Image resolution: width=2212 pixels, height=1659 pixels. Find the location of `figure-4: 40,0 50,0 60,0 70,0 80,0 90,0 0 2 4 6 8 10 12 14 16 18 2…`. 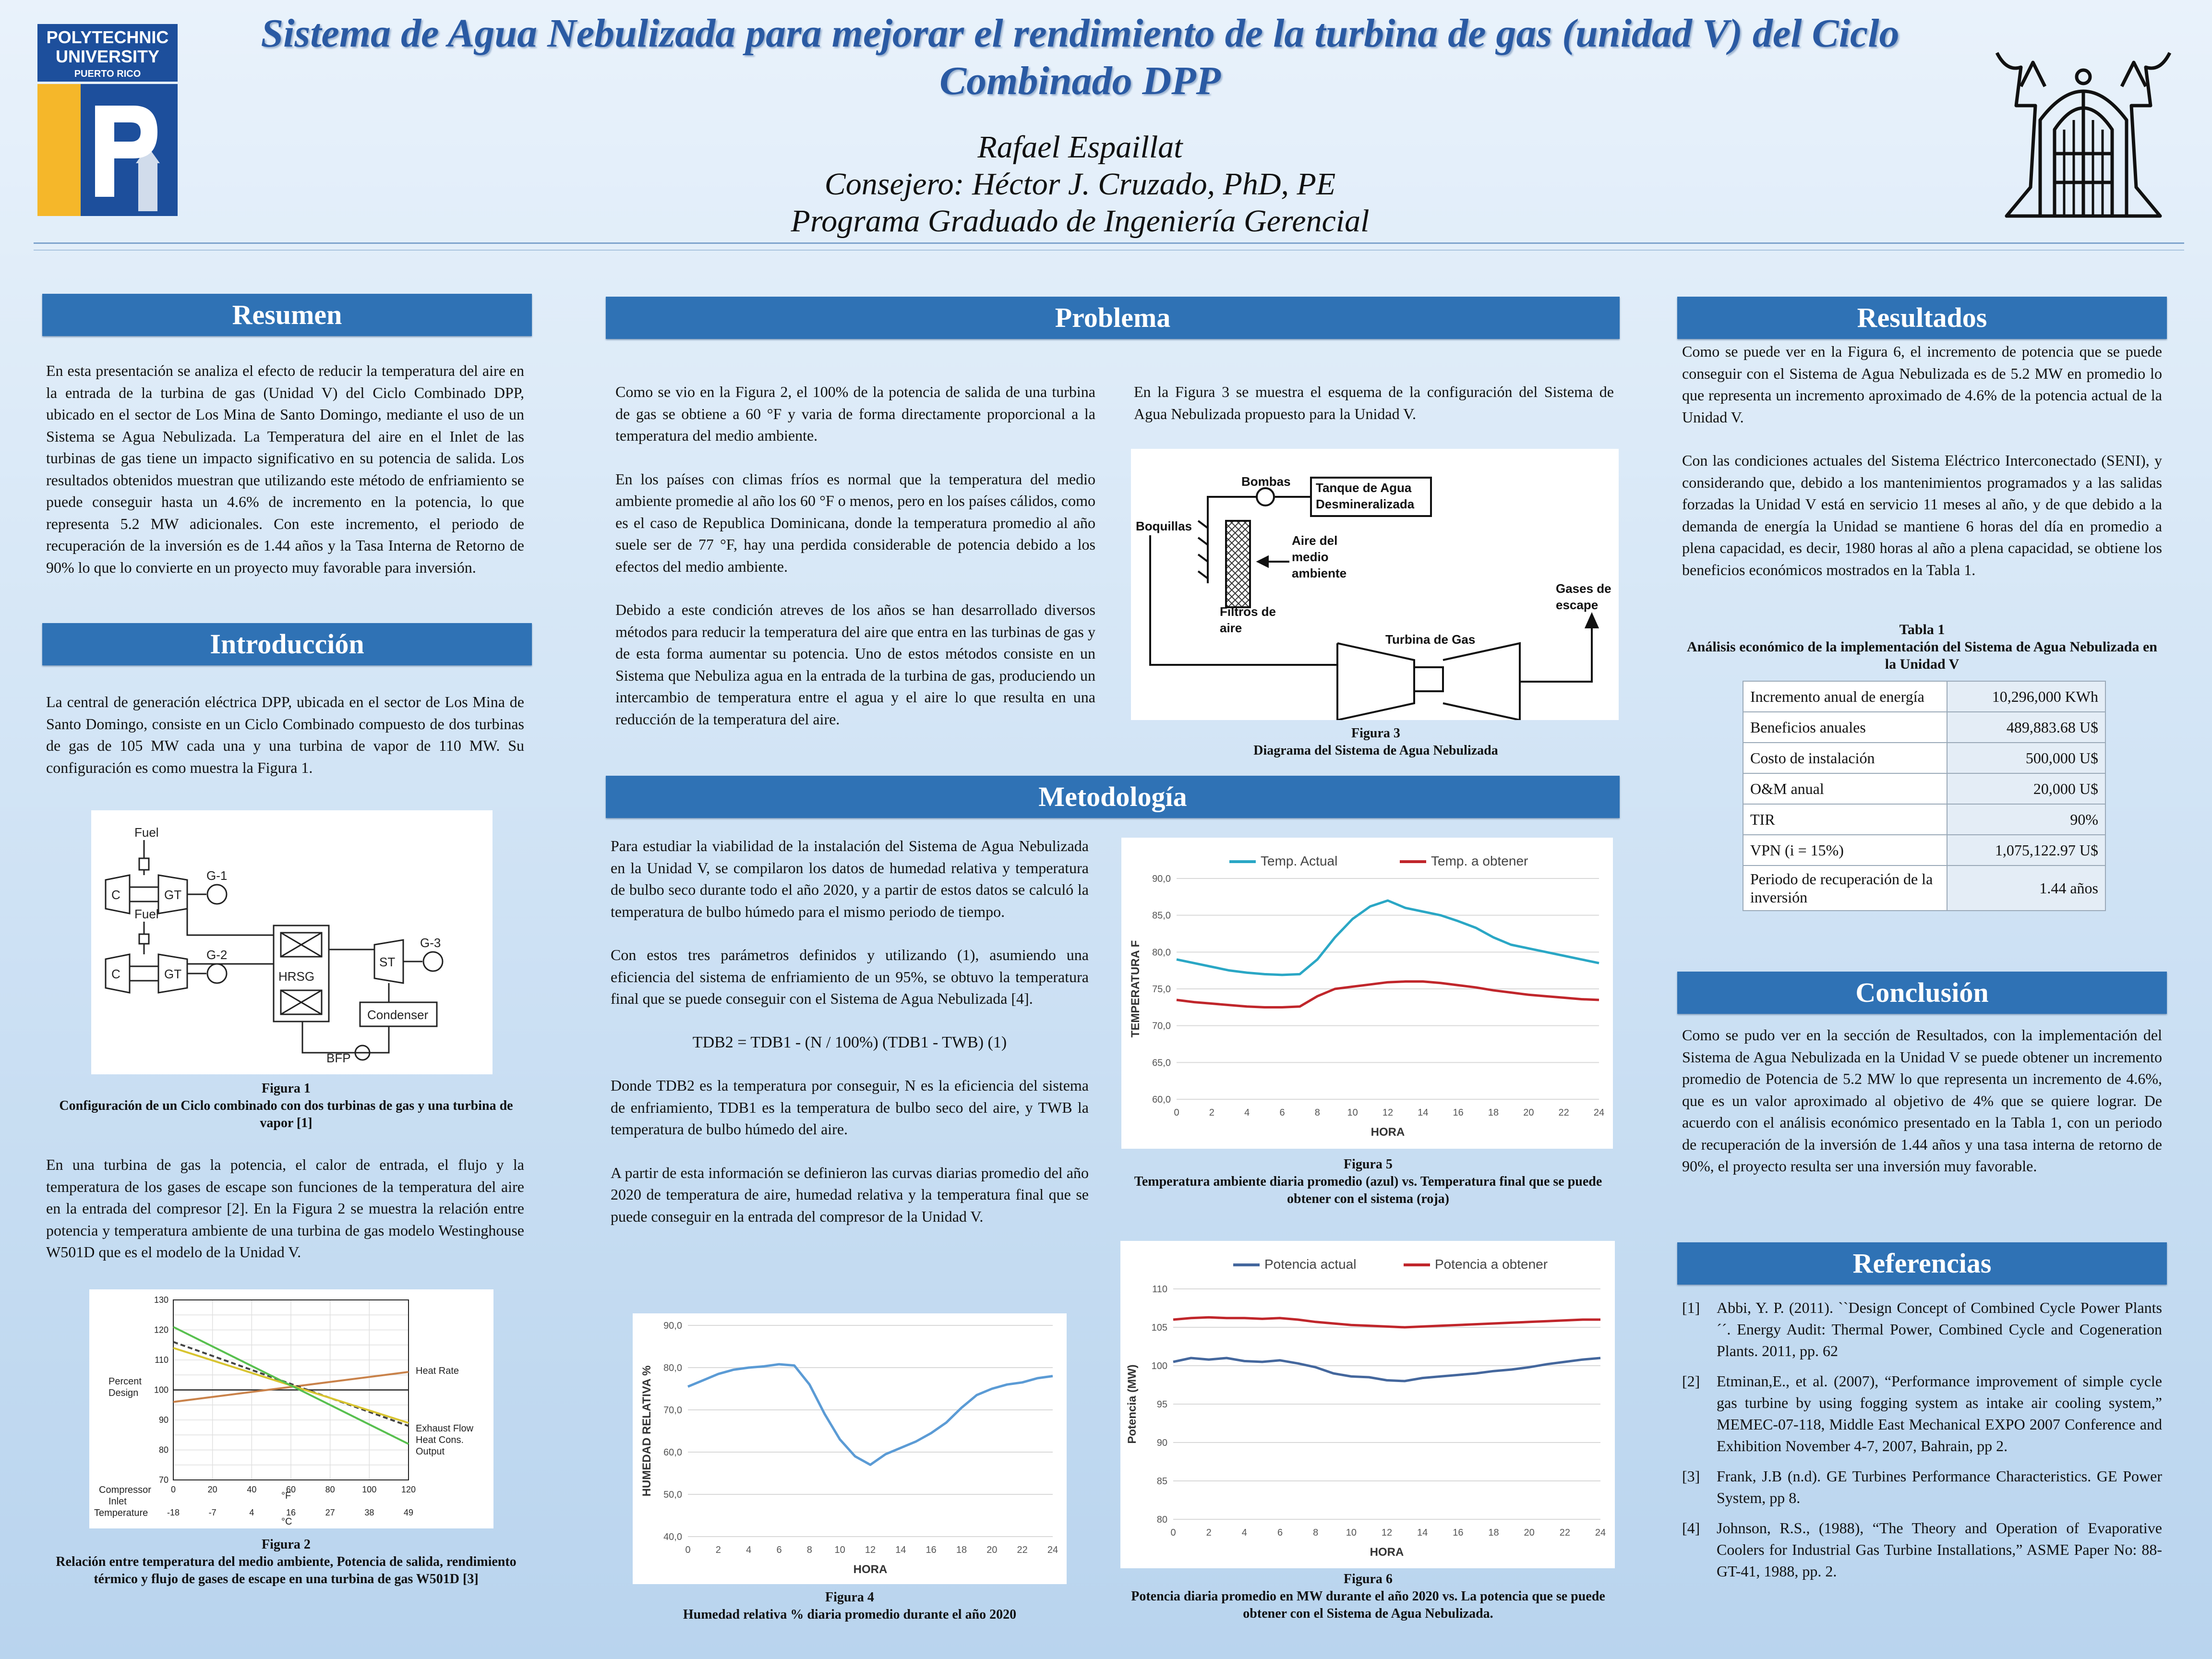

figure-4: 40,0 50,0 60,0 70,0 80,0 90,0 0 2 4 6 8 10 12 14 16 18 2… is located at coordinates (850, 1448).